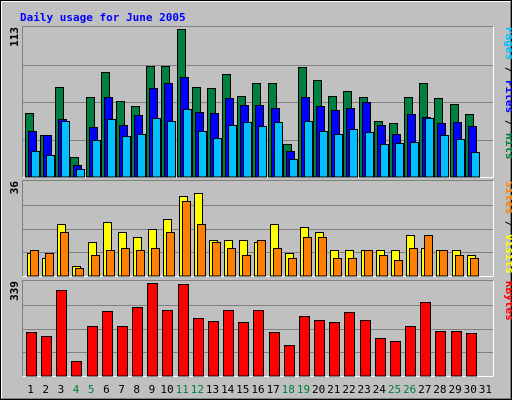  What do you see at coordinates (333, 389) in the screenshot?
I see `x-tick-day-21: 21` at bounding box center [333, 389].